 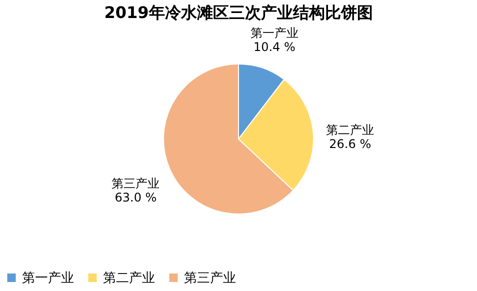 I want to click on data-label: 26.6 %, so click(x=350, y=143).